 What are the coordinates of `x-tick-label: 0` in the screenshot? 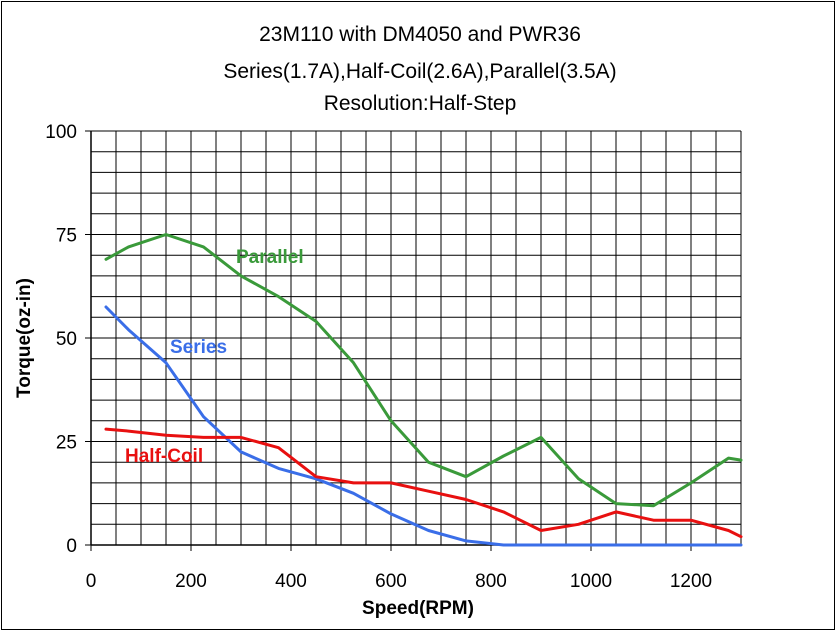 It's located at (91, 581).